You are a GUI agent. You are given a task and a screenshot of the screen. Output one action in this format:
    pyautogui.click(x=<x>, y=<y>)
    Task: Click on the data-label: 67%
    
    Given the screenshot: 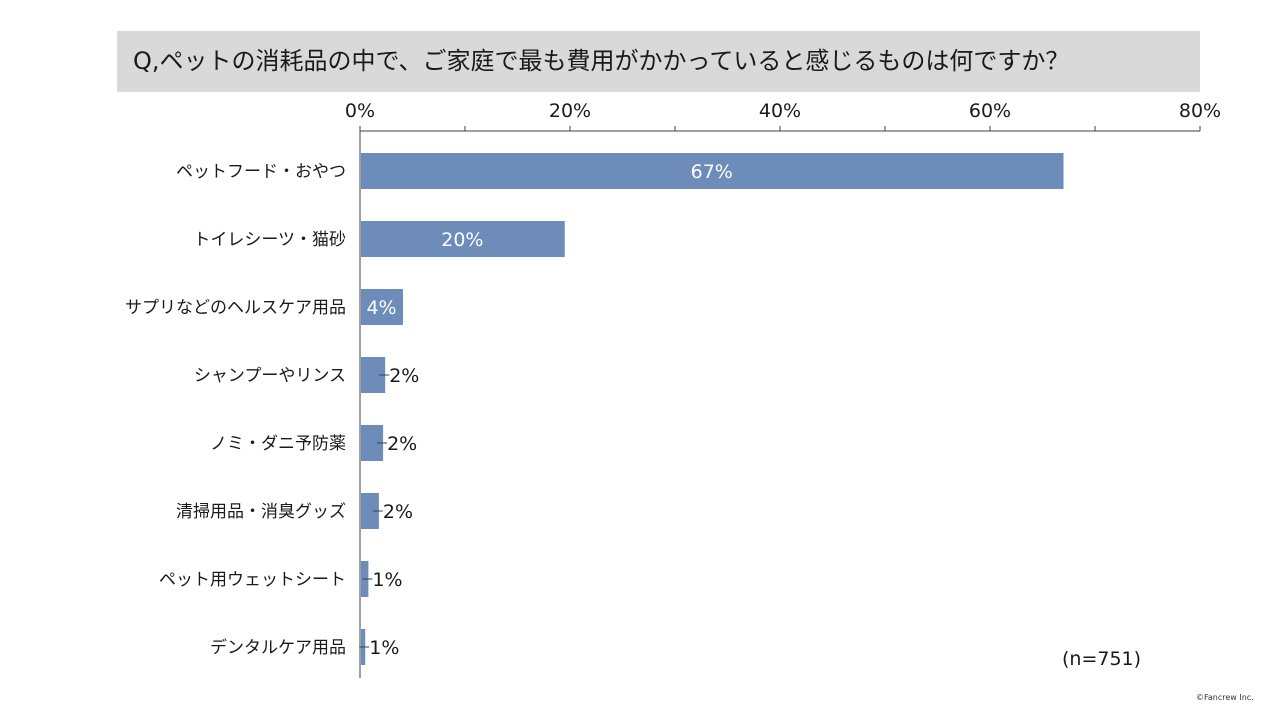 What is the action you would take?
    pyautogui.click(x=712, y=172)
    